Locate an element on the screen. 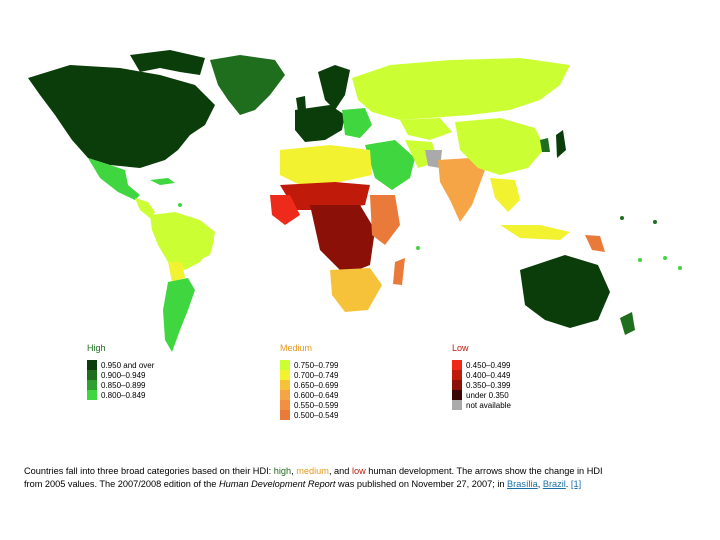  legend-label: 0.450–0.499 is located at coordinates (488, 365).